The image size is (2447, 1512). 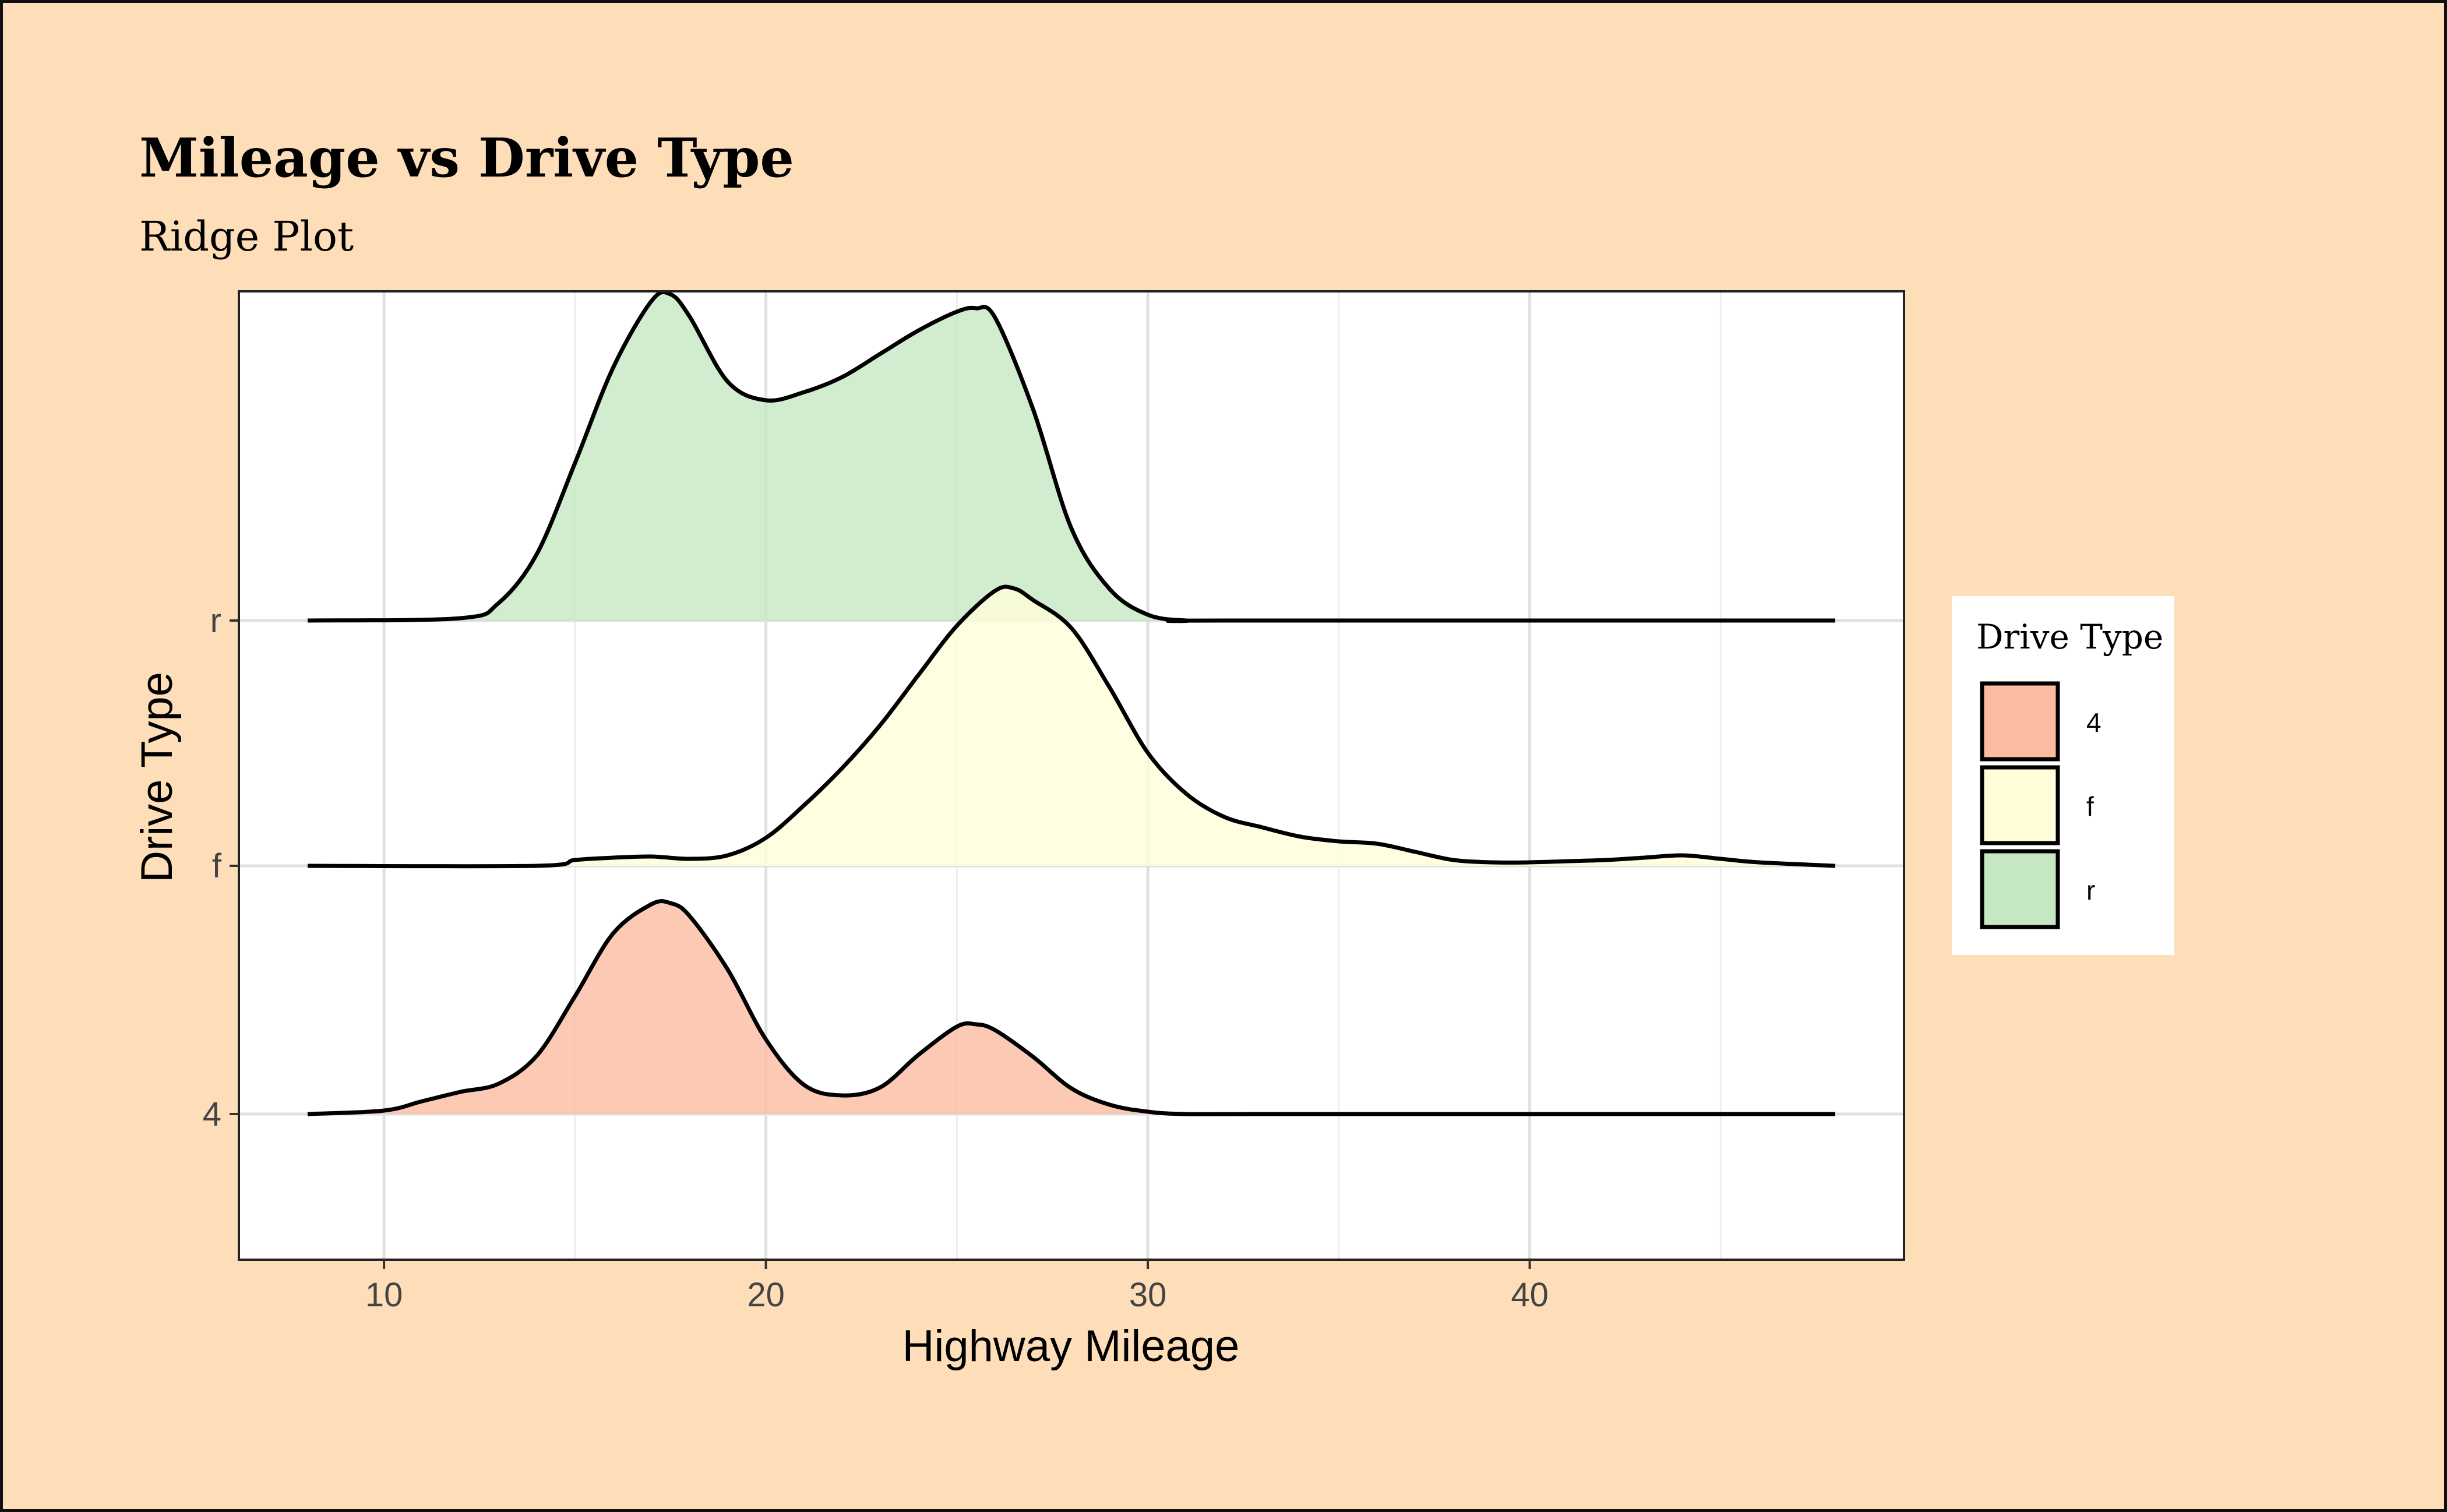 I want to click on legend-item-r: r, so click(x=2037, y=889).